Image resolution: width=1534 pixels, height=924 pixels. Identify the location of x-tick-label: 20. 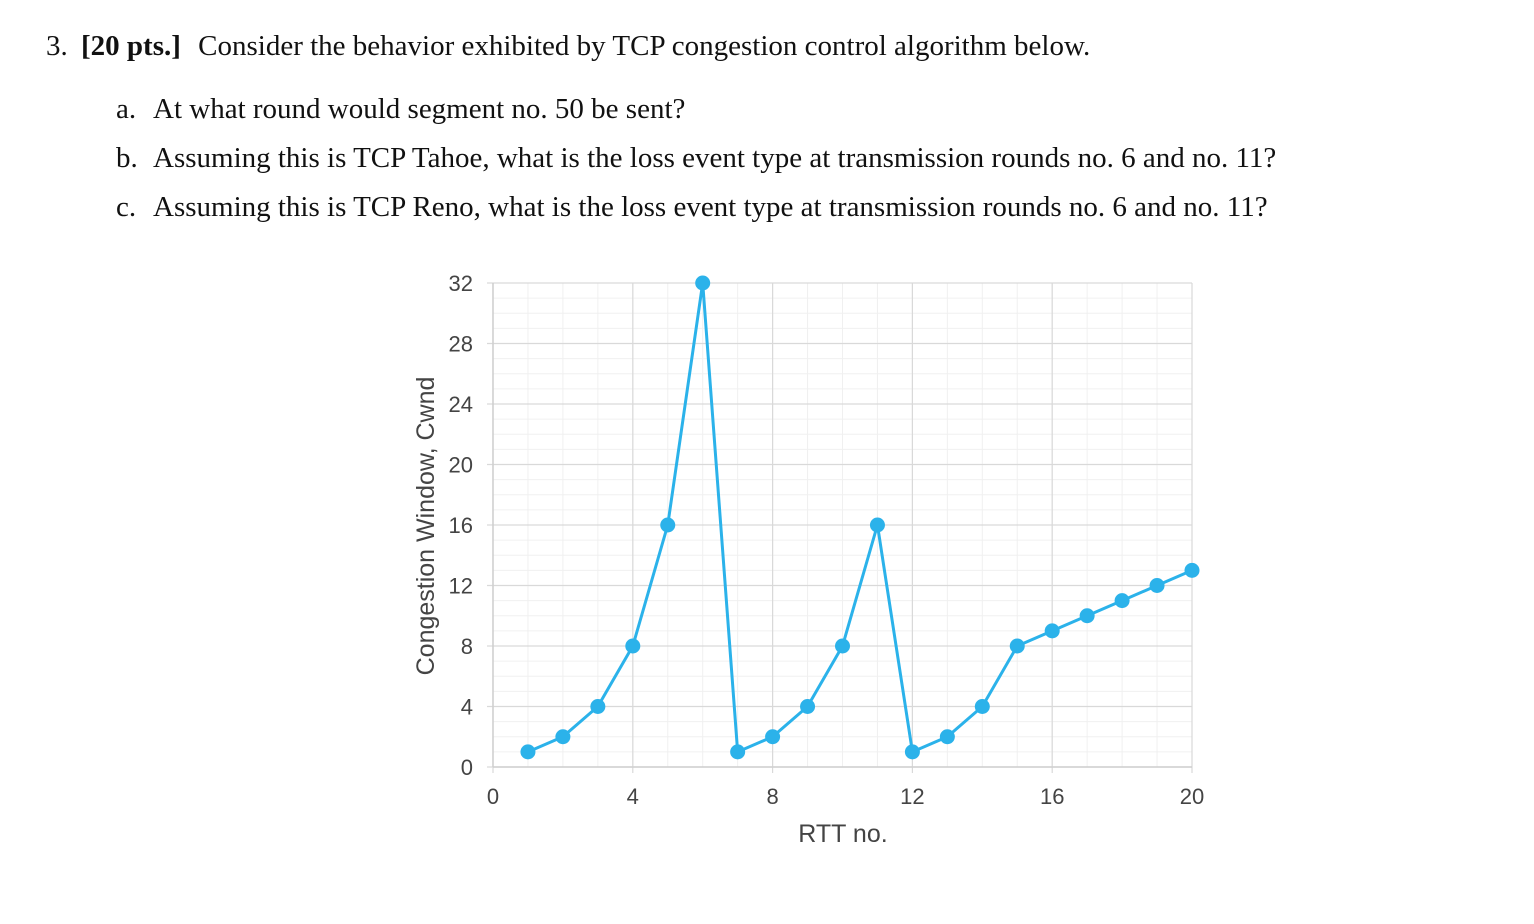
(1192, 796).